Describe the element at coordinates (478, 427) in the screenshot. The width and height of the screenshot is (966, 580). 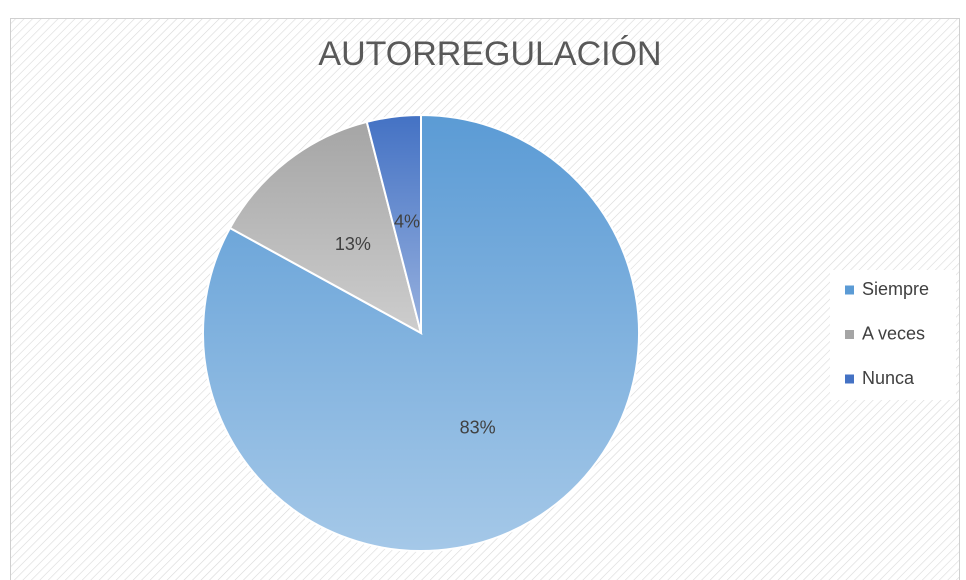
I see `data-label: 83%` at that location.